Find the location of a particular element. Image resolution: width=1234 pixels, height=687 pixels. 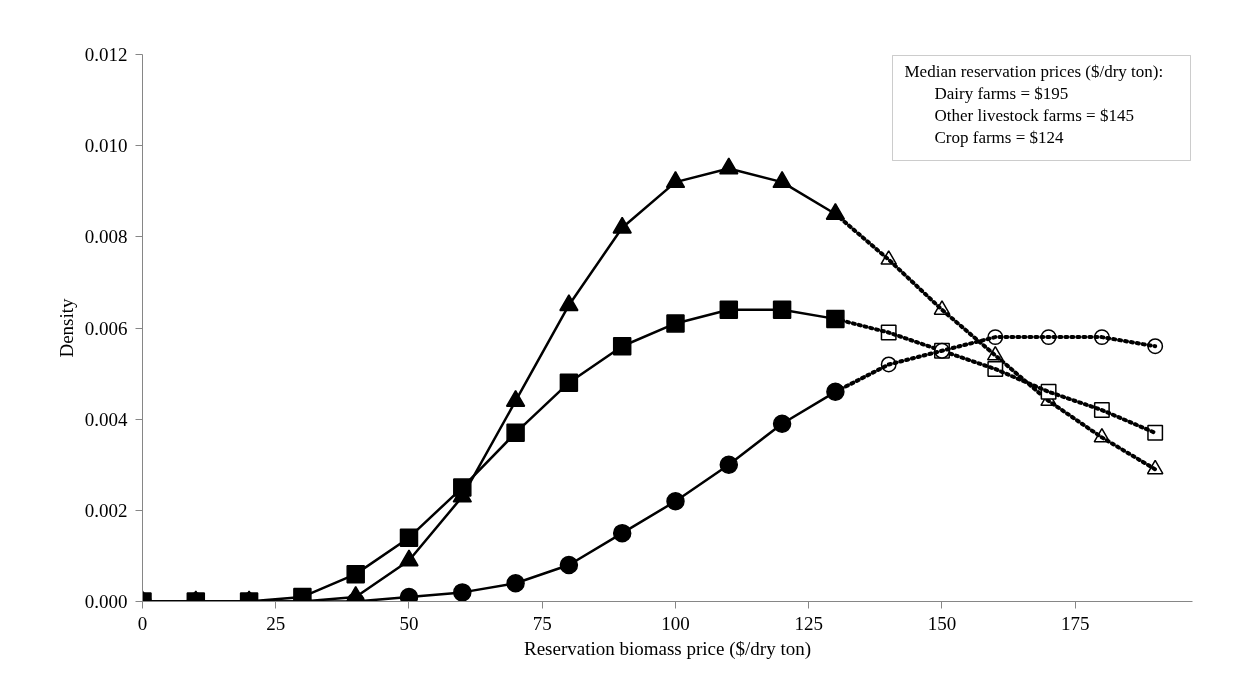

y-tick-label: 0.010 is located at coordinates (106, 146).